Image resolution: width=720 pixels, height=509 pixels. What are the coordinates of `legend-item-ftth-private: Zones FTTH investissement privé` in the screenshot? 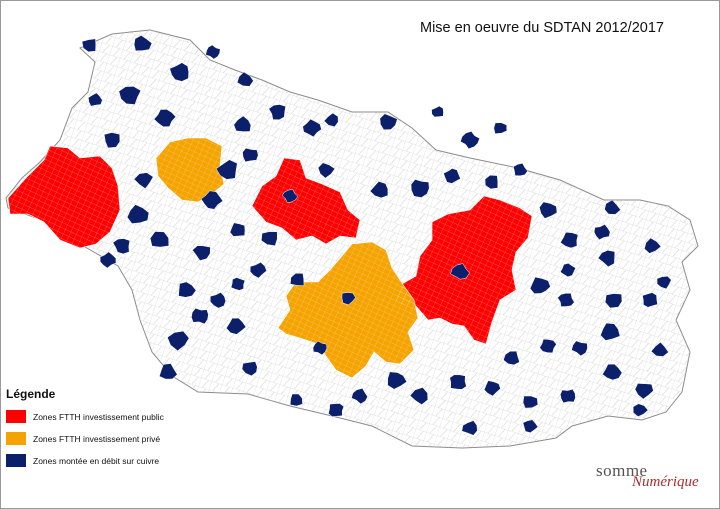 It's located at (85, 438).